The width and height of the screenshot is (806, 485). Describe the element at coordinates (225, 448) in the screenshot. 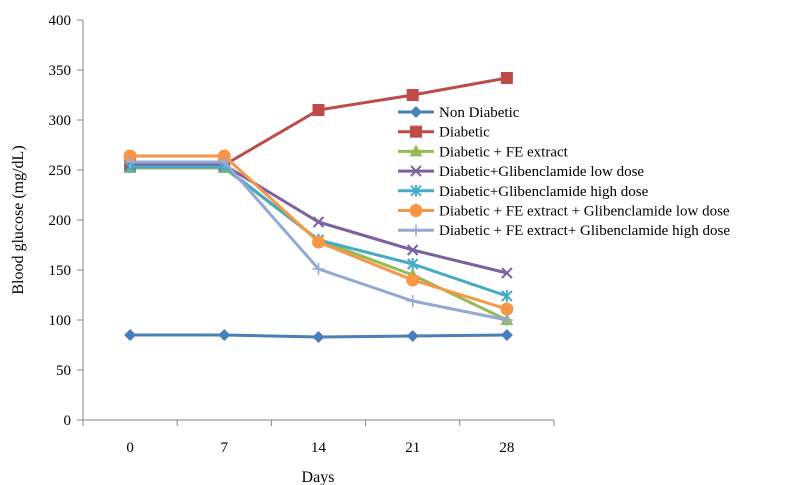

I see `x-tick-label: 7` at that location.